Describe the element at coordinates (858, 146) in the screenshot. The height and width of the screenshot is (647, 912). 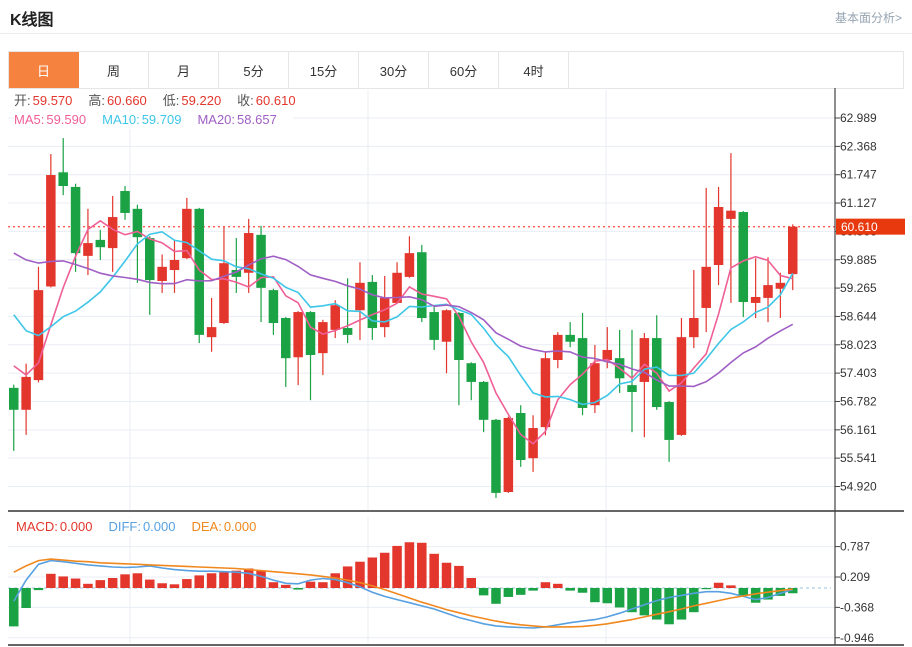
I see `price-axis-label: 62.368` at that location.